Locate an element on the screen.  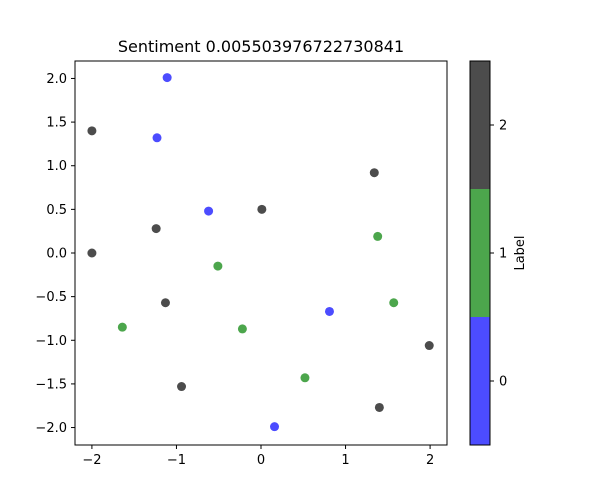
x-tick-label: −1 is located at coordinates (176, 460).